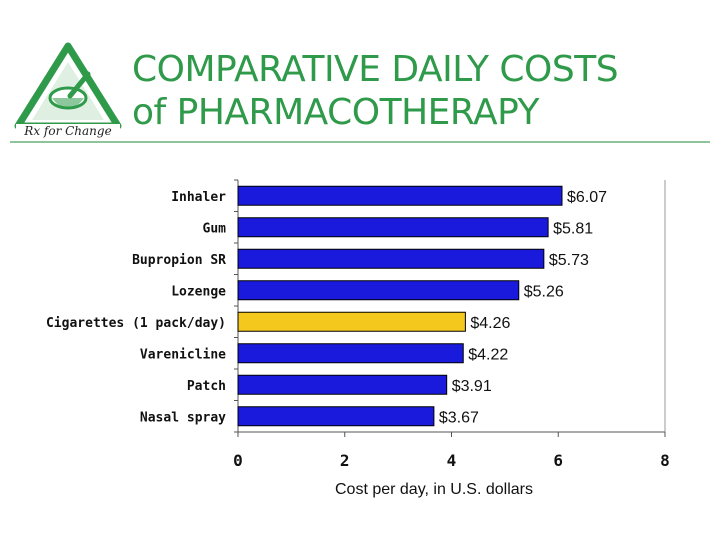 Image resolution: width=720 pixels, height=540 pixels. I want to click on category-label: Nasal spray, so click(183, 417).